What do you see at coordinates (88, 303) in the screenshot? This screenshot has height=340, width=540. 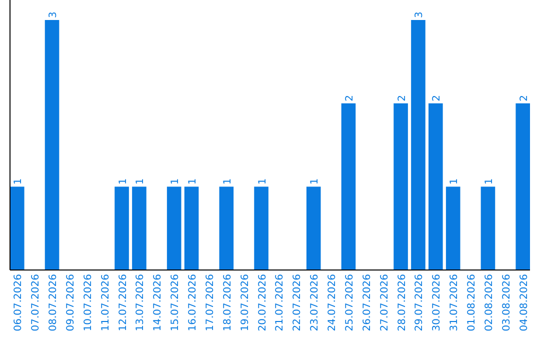 I see `x-tick-label: 10.07.2026` at bounding box center [88, 303].